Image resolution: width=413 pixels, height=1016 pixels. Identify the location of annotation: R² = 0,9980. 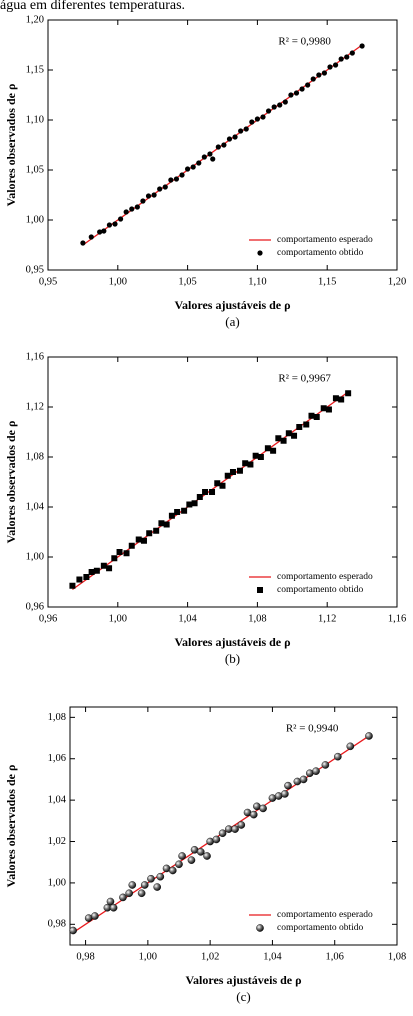
(304, 42).